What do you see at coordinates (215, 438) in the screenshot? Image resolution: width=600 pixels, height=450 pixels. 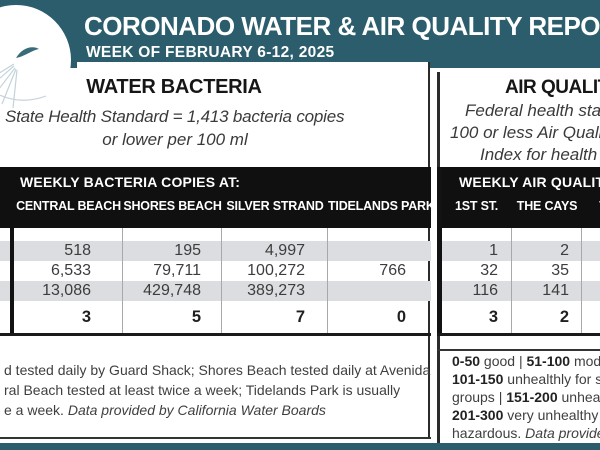 I see `water-footer-bottom-border` at bounding box center [215, 438].